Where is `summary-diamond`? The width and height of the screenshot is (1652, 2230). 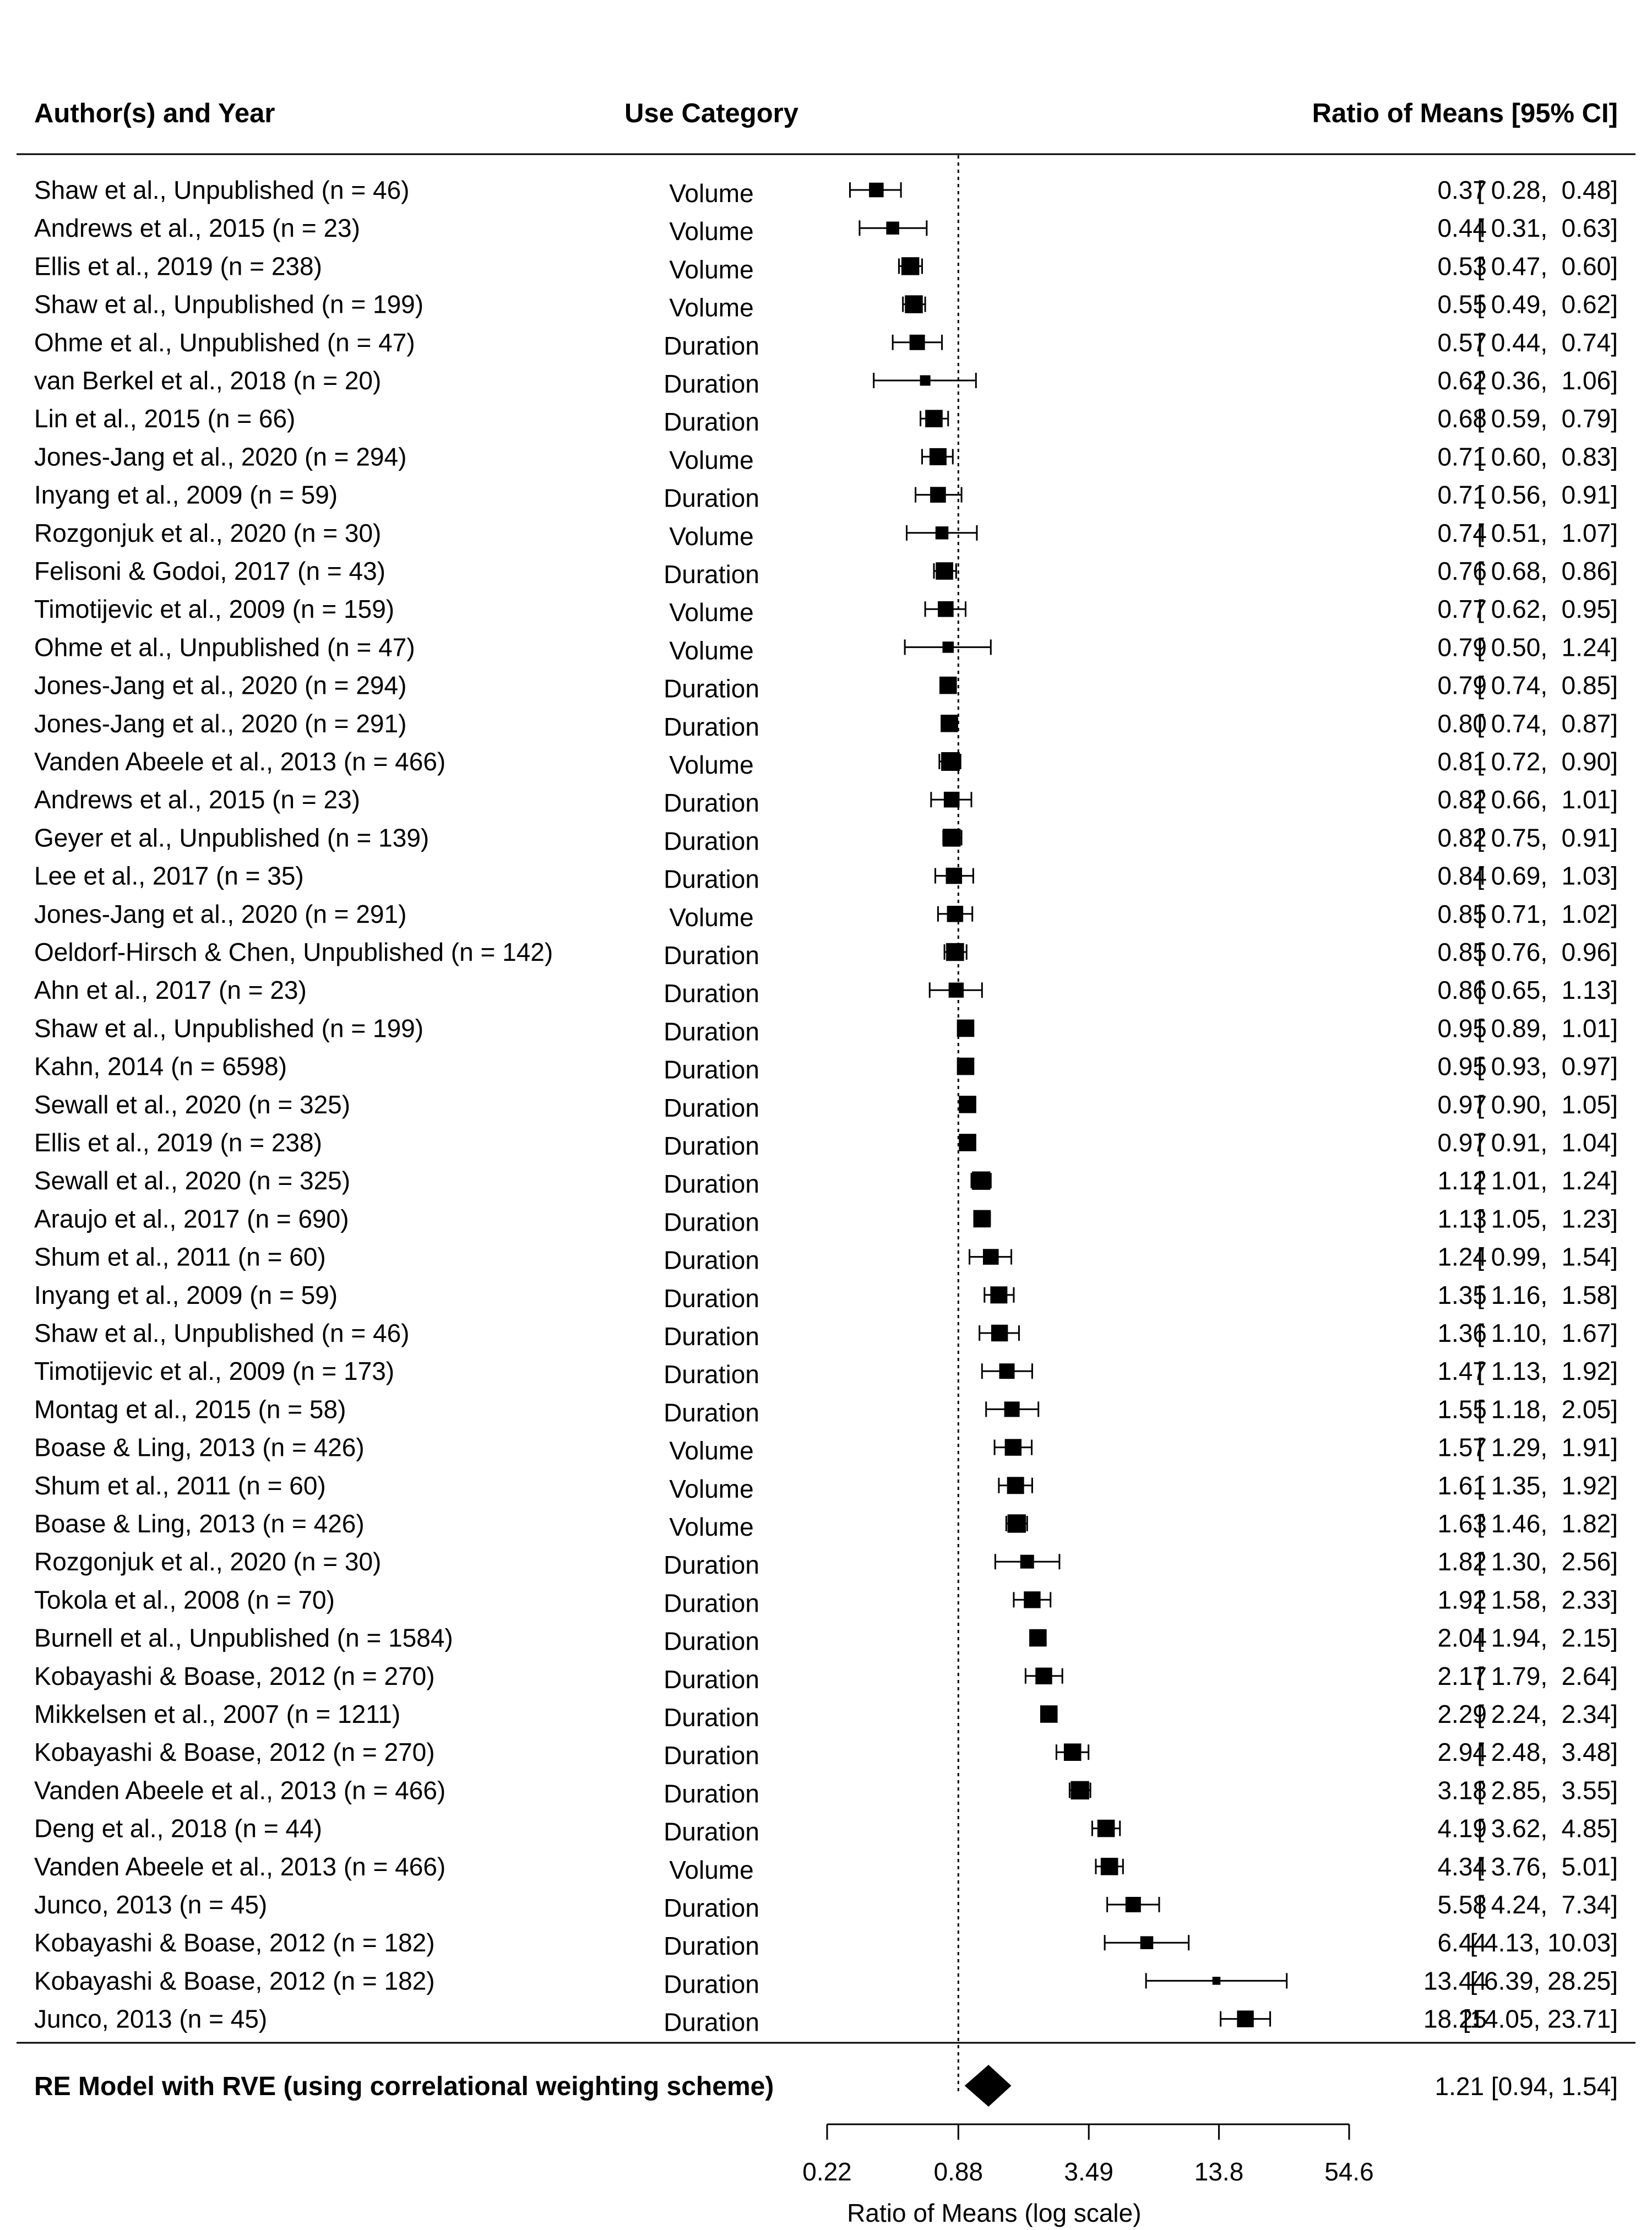 summary-diamond is located at coordinates (988, 2086).